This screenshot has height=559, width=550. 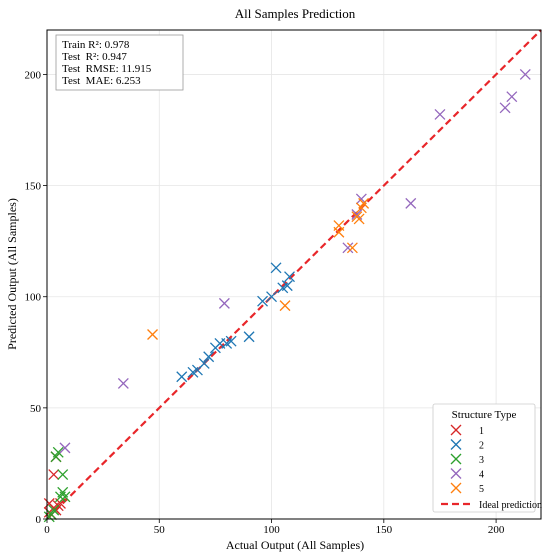 What do you see at coordinates (96, 45) in the screenshot?
I see `metric-train-r2: Train R²: 0.978` at bounding box center [96, 45].